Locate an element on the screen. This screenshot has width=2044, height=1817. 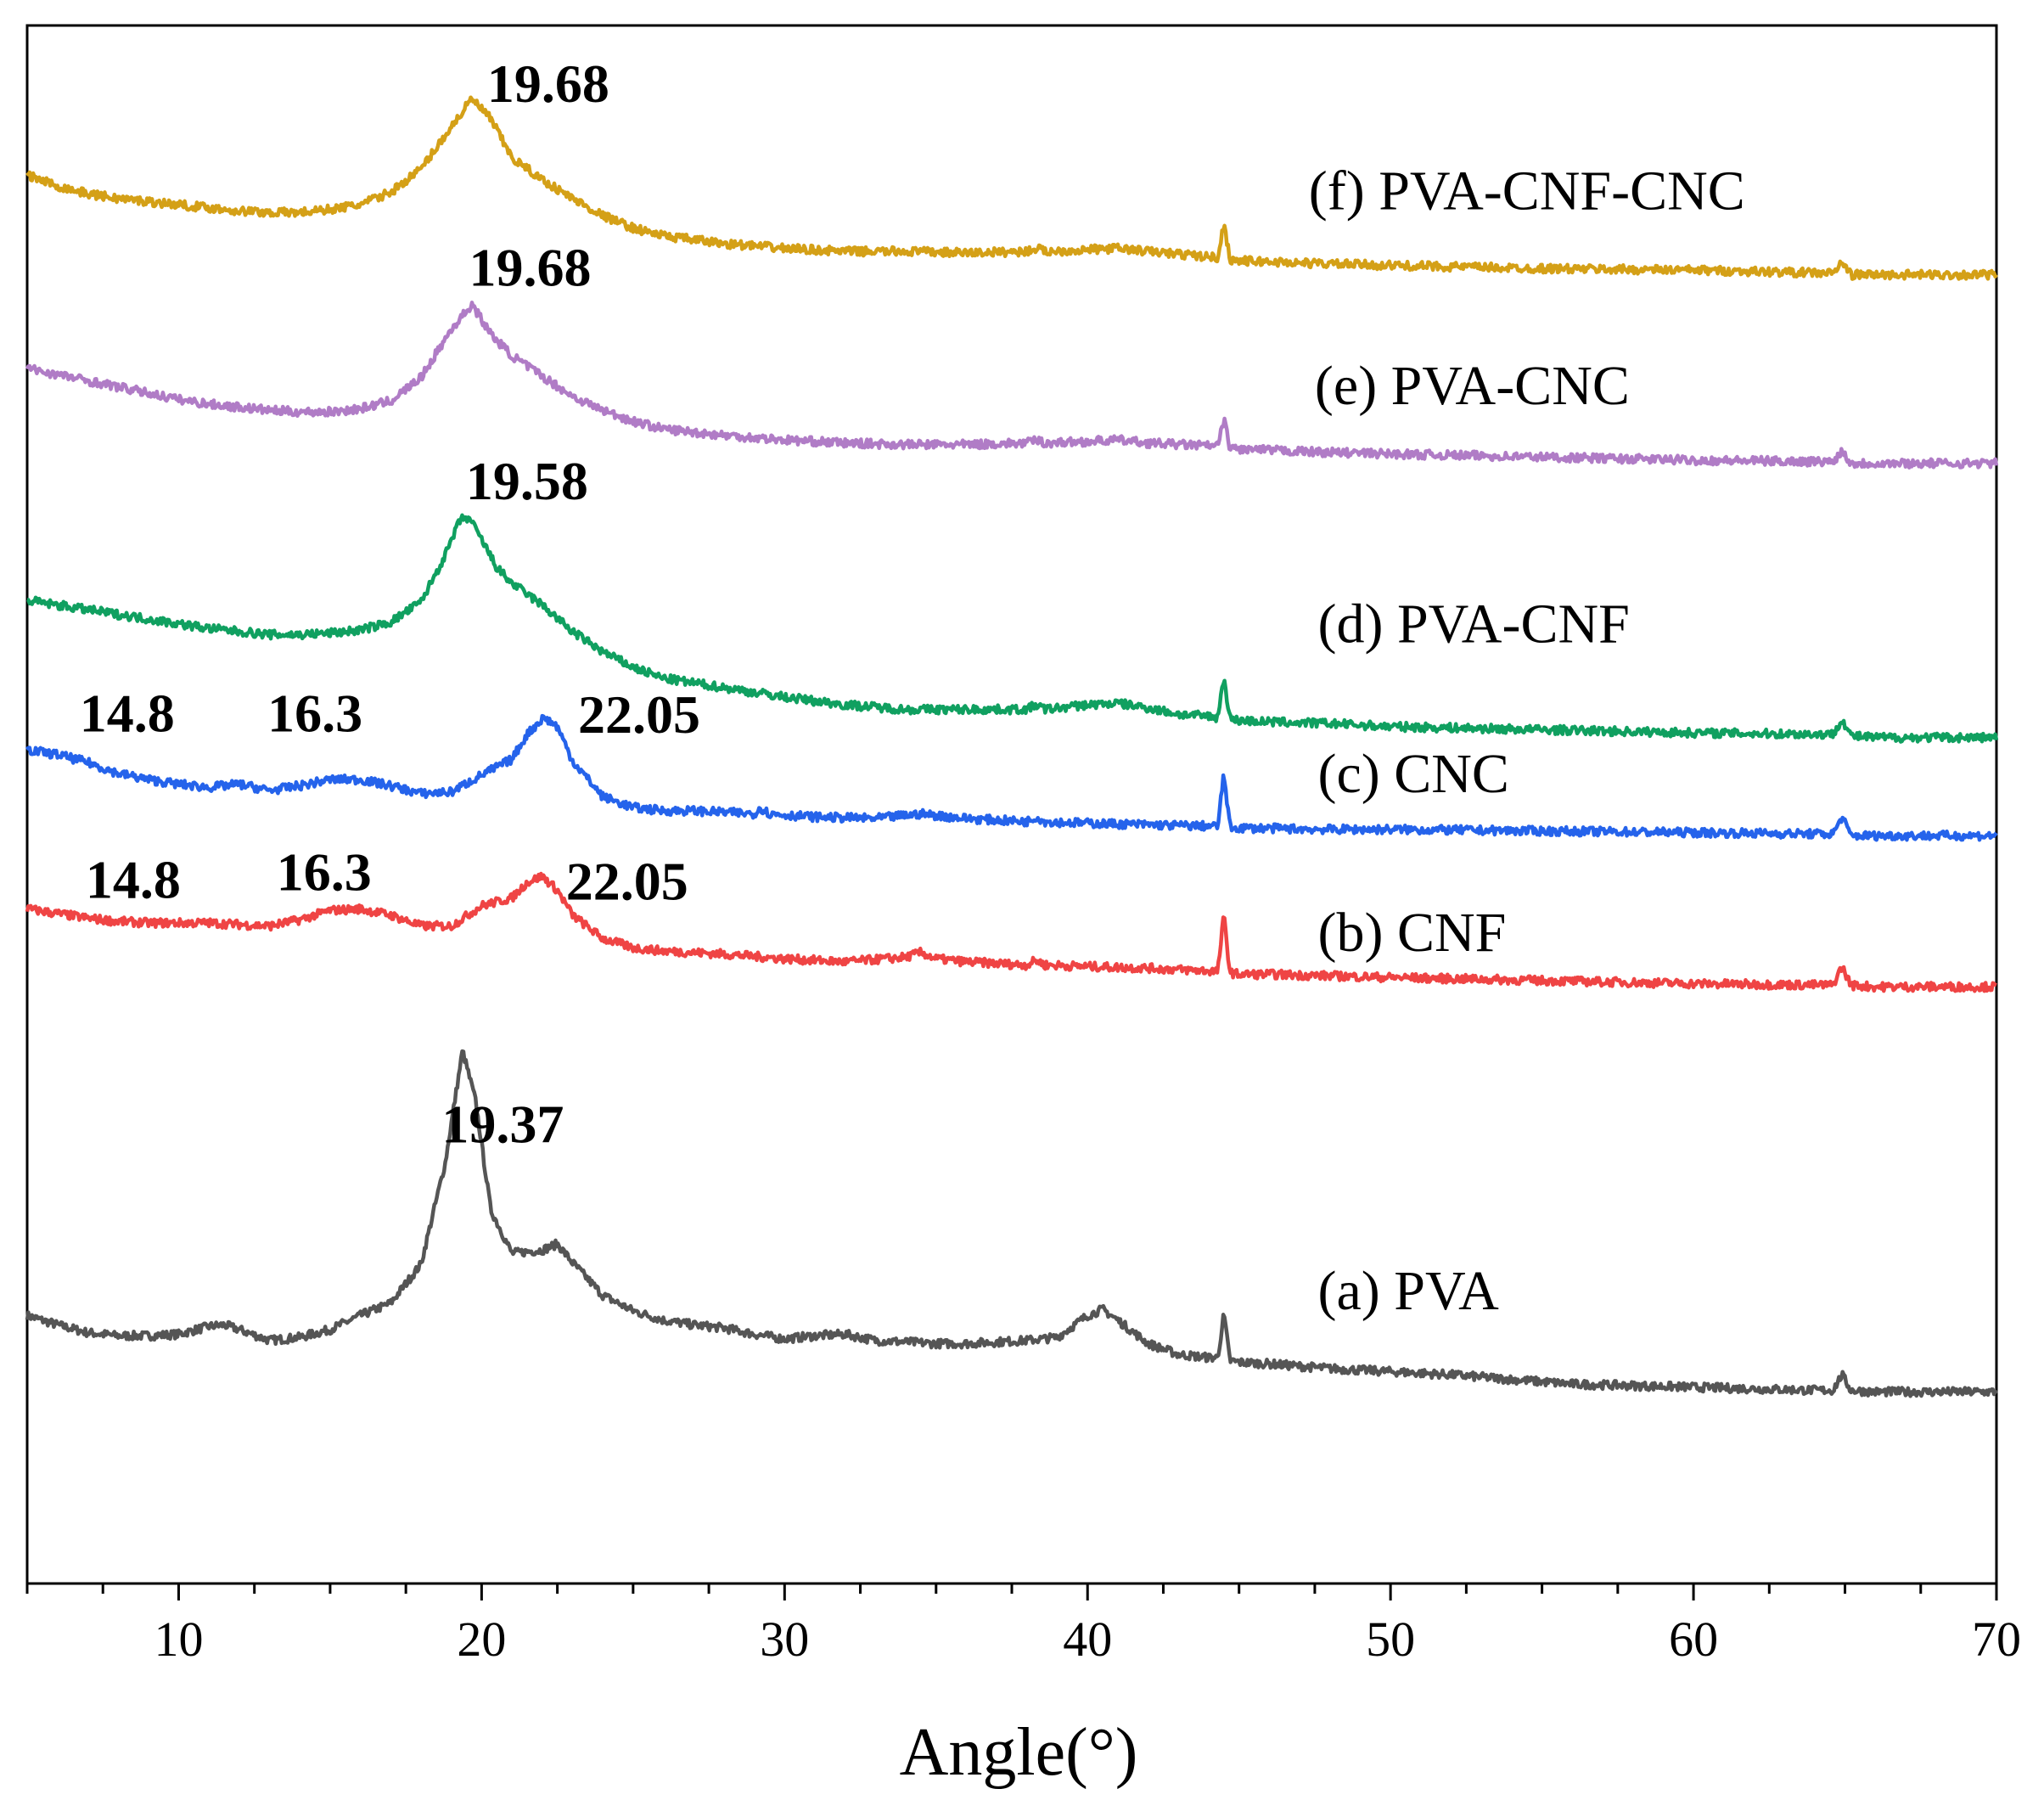
x-tick-label: 60 is located at coordinates (1693, 1639).